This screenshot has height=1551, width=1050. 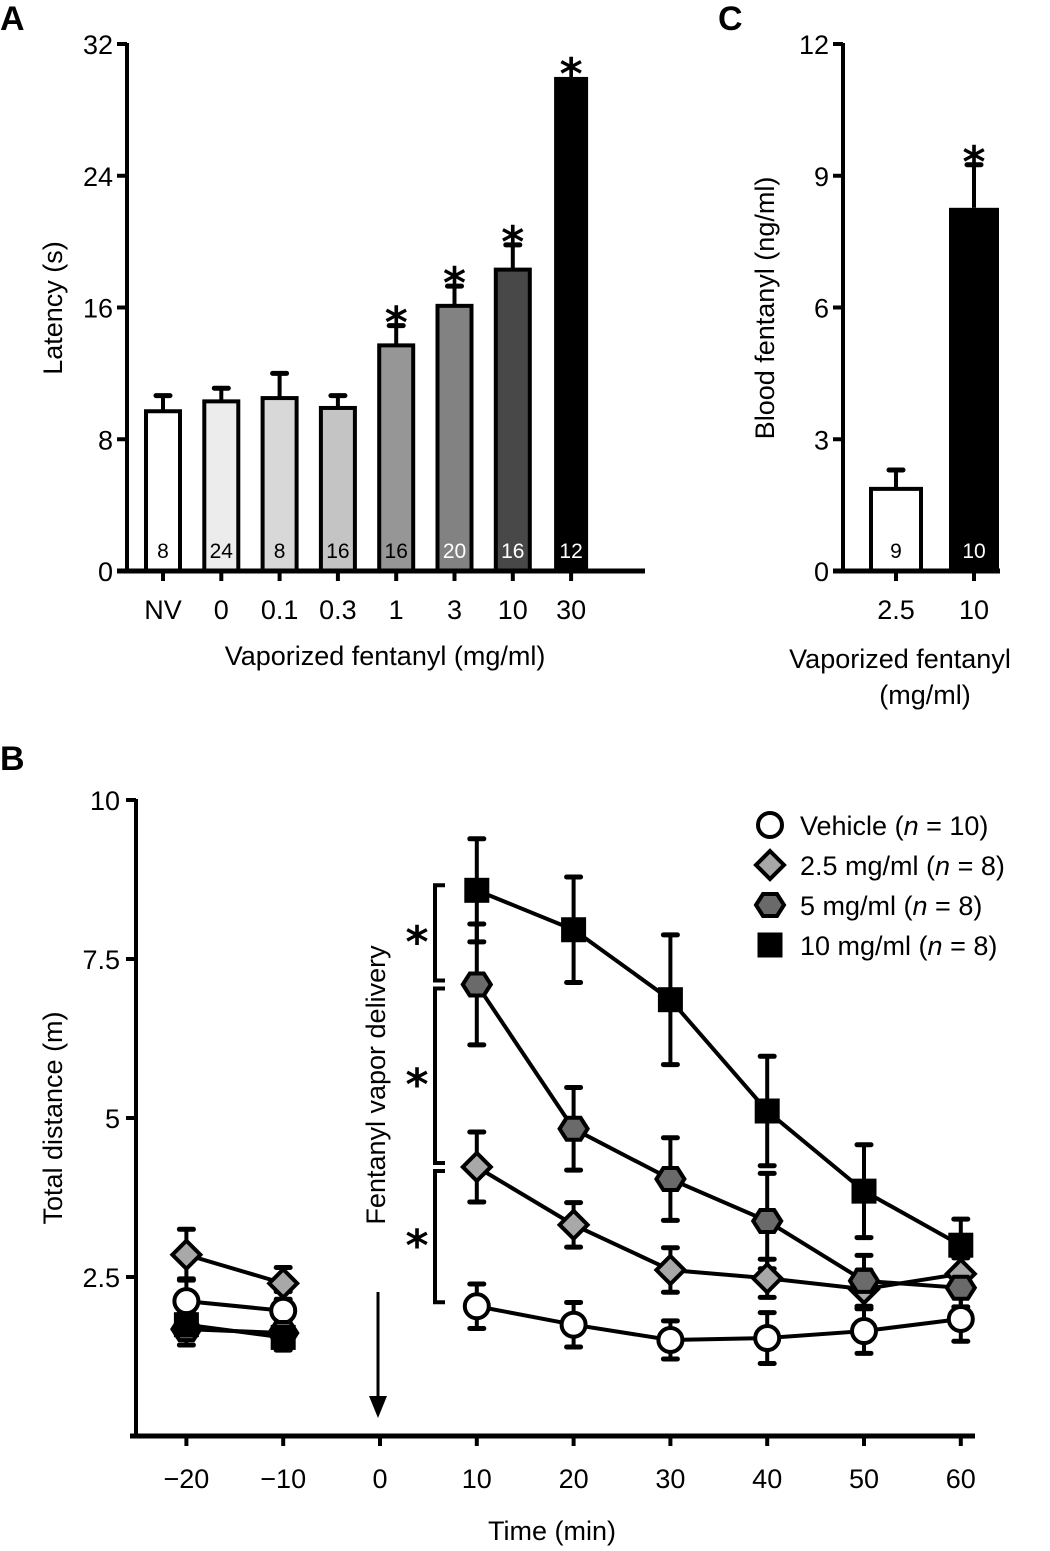 What do you see at coordinates (105, 801) in the screenshot?
I see `y-tick-label: 10` at bounding box center [105, 801].